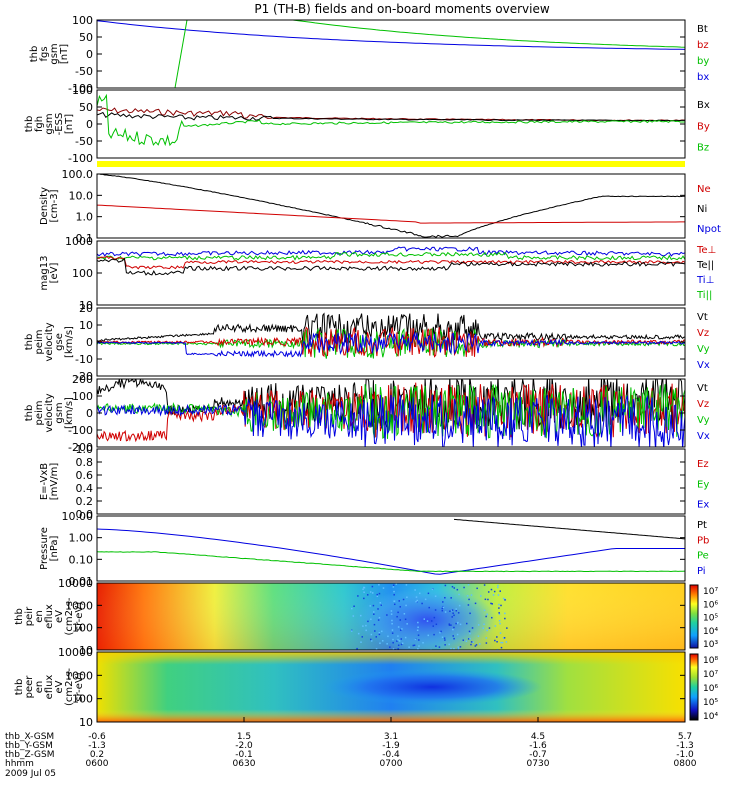 The height and width of the screenshot is (800, 750). I want to click on panel-density: 100.0 10.0 1.0 0.1 Density [cm-3] Ne Ni Npot, so click(380, 206).